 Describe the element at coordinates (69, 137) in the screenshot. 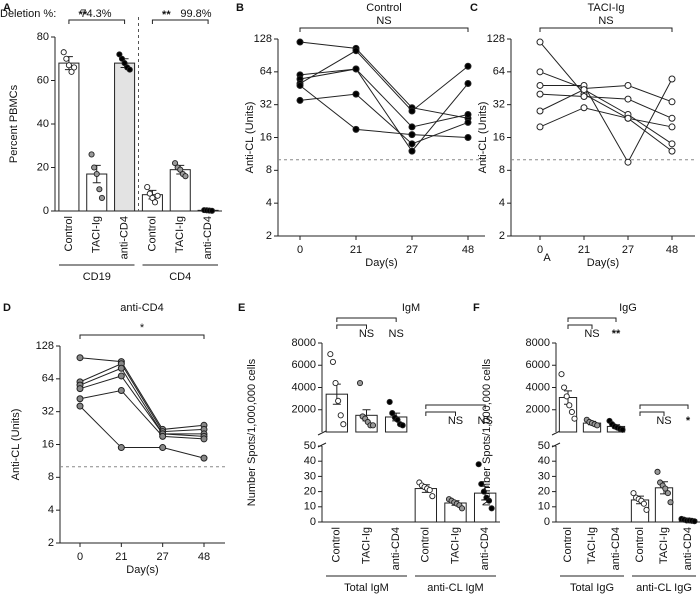

I see `bar` at that location.